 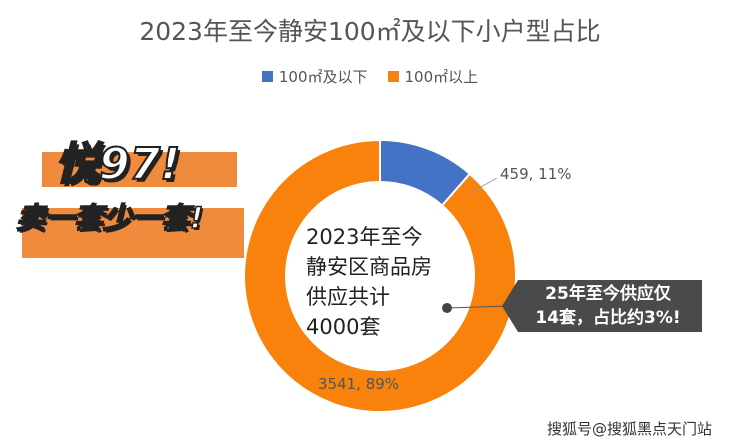 I want to click on legend-item-small: 100㎡及以下, so click(x=314, y=76).